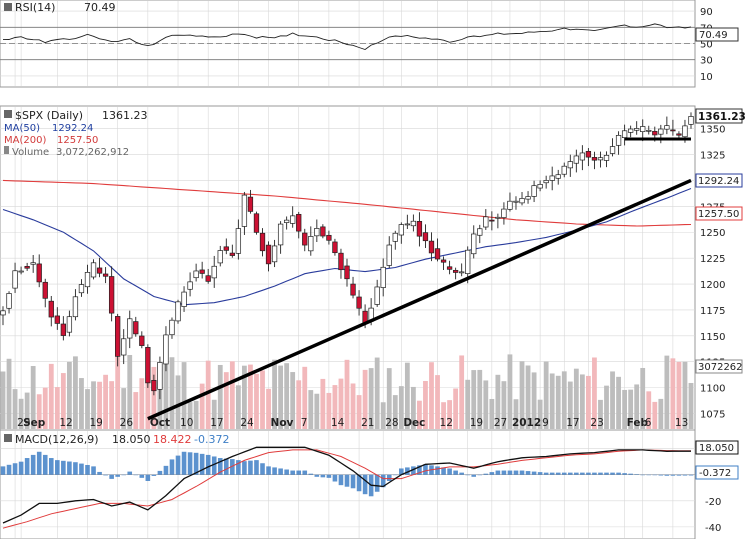 The width and height of the screenshot is (749, 539). Describe the element at coordinates (648, 423) in the screenshot. I see `x-axis-label: 6` at that location.